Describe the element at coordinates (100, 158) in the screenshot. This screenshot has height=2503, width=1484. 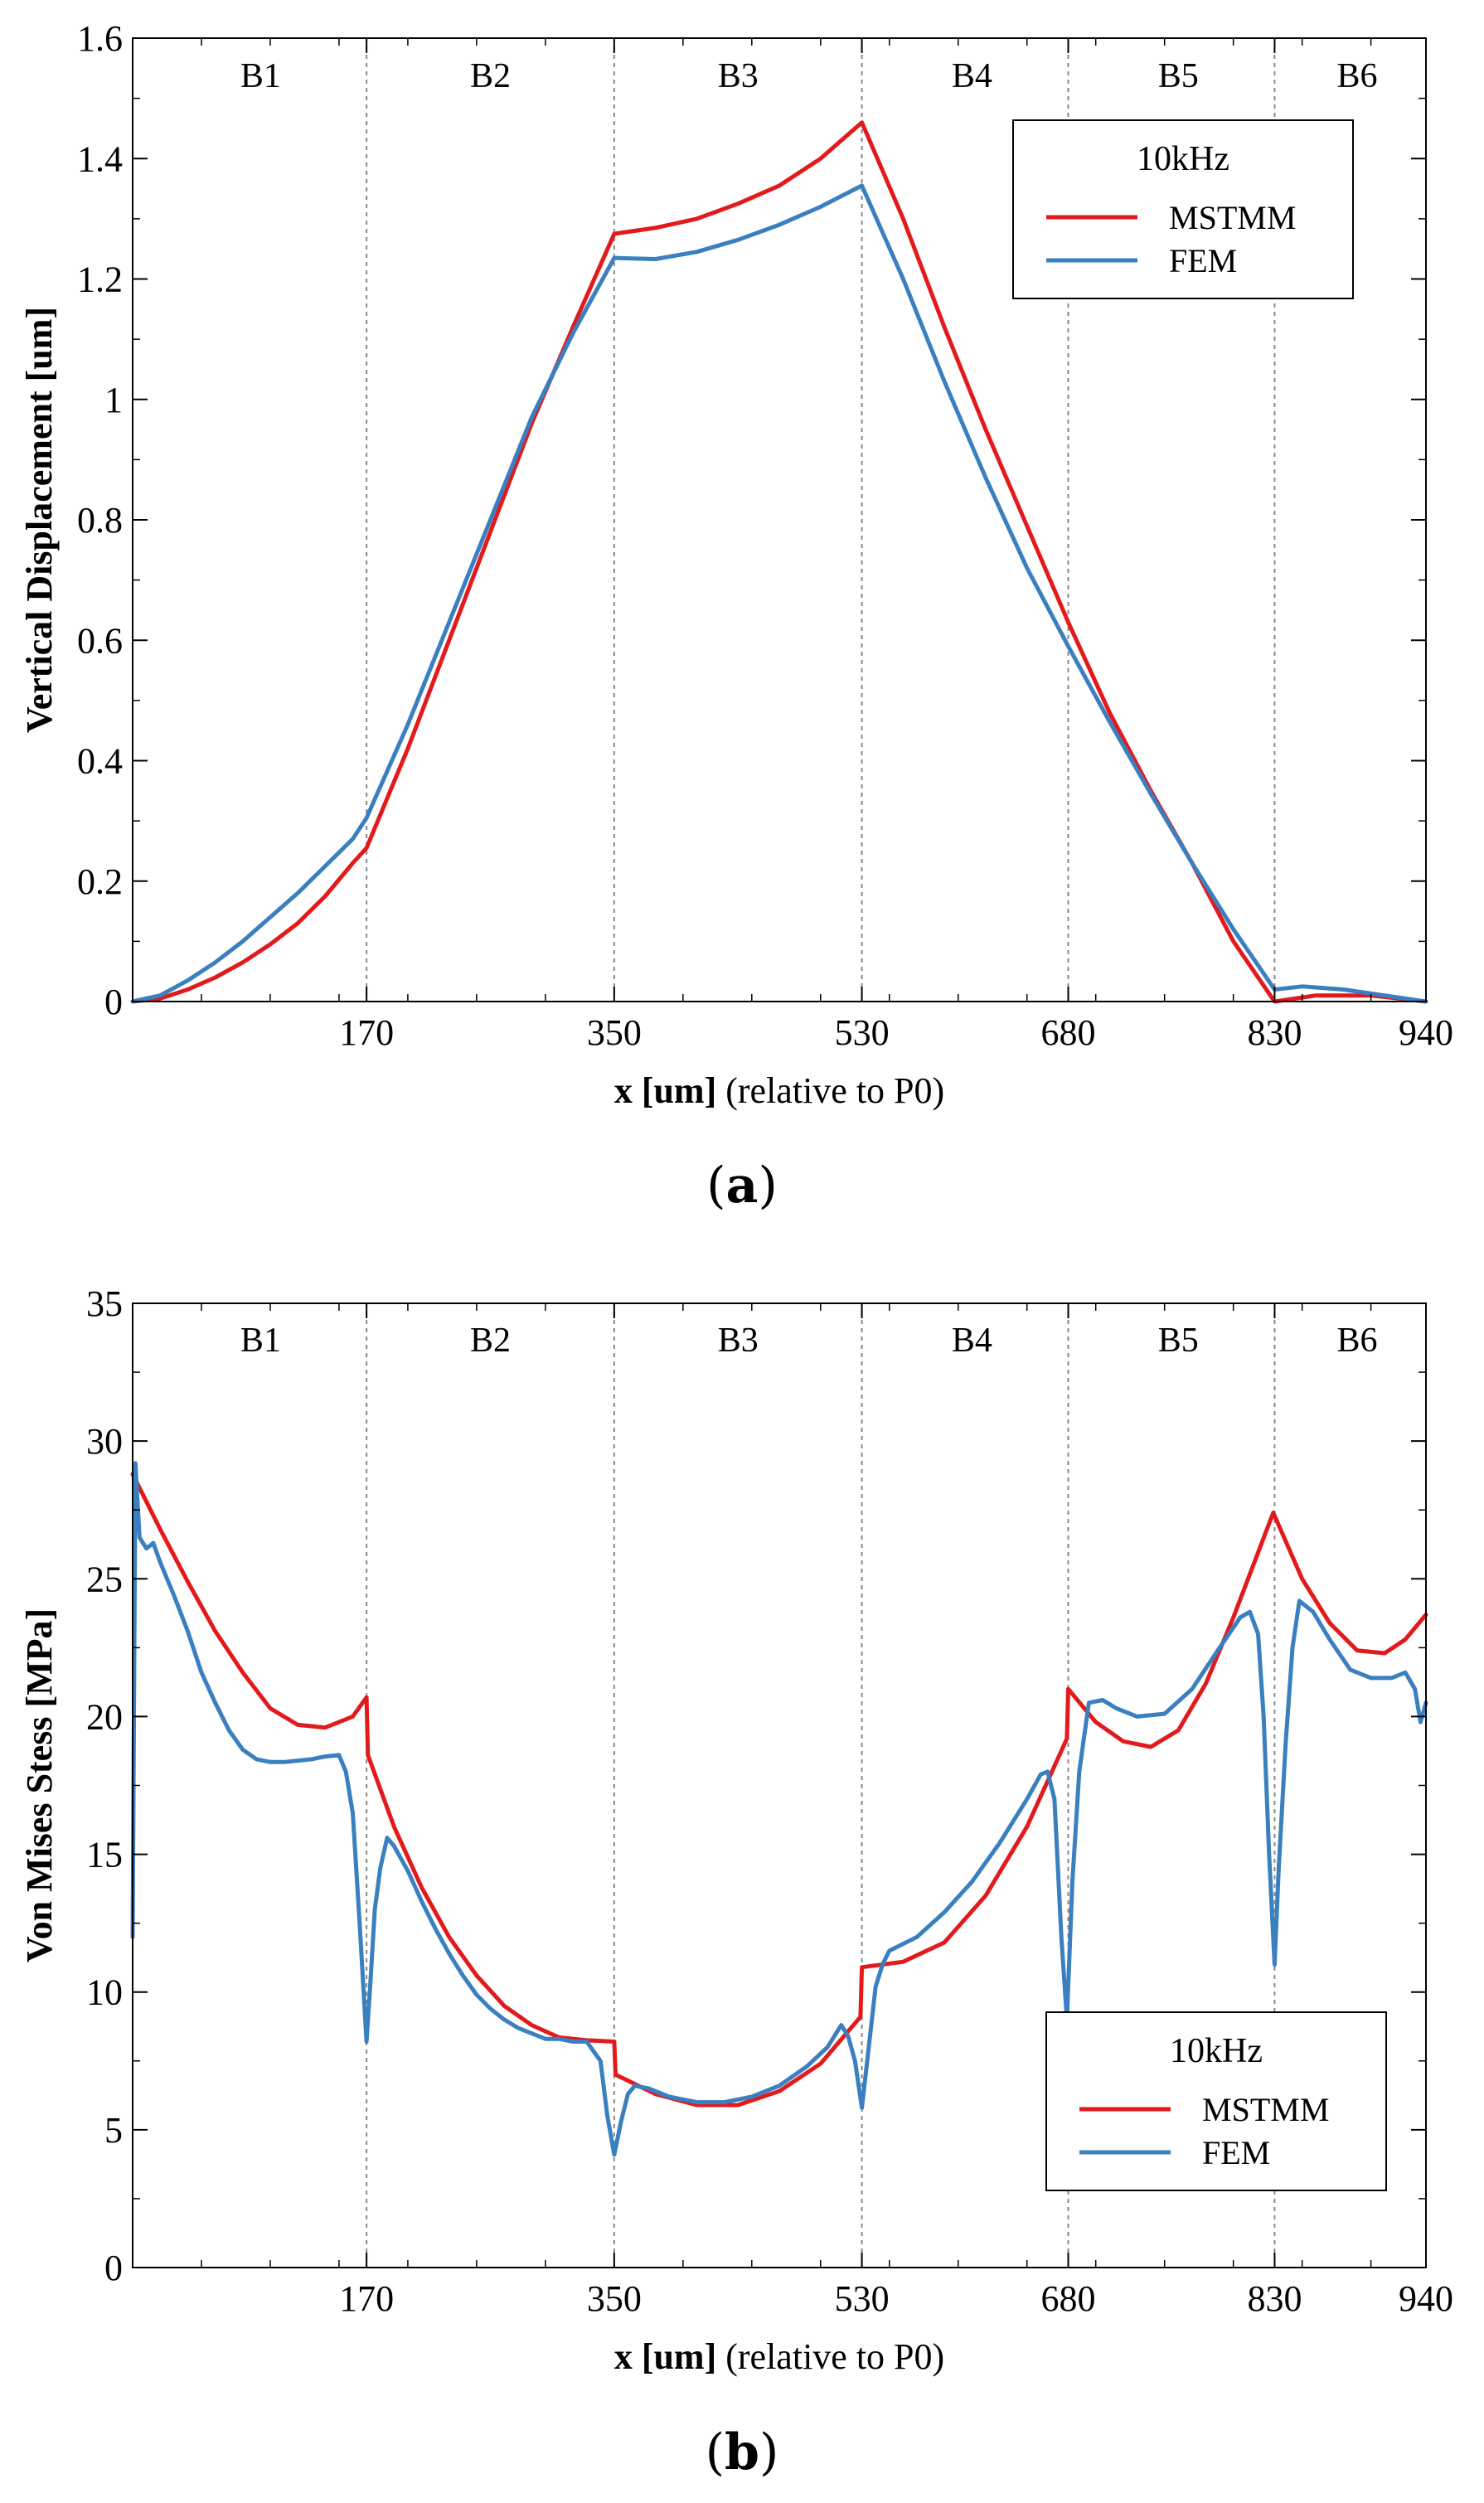
I see `y-tick-label: 1.4` at that location.